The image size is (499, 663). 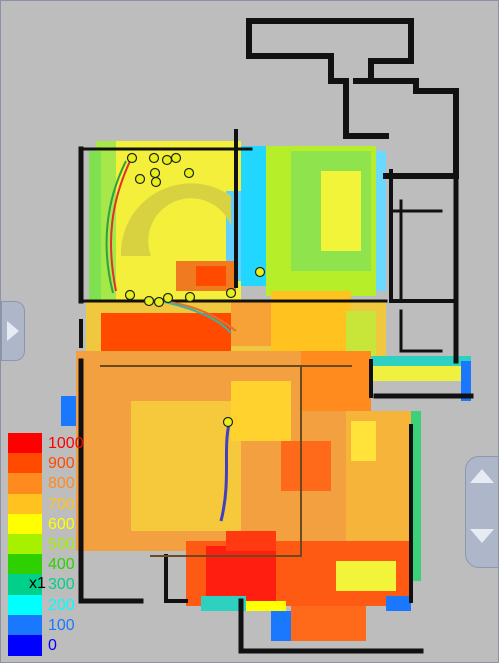 I want to click on legend-row: 400, so click(x=48, y=565).